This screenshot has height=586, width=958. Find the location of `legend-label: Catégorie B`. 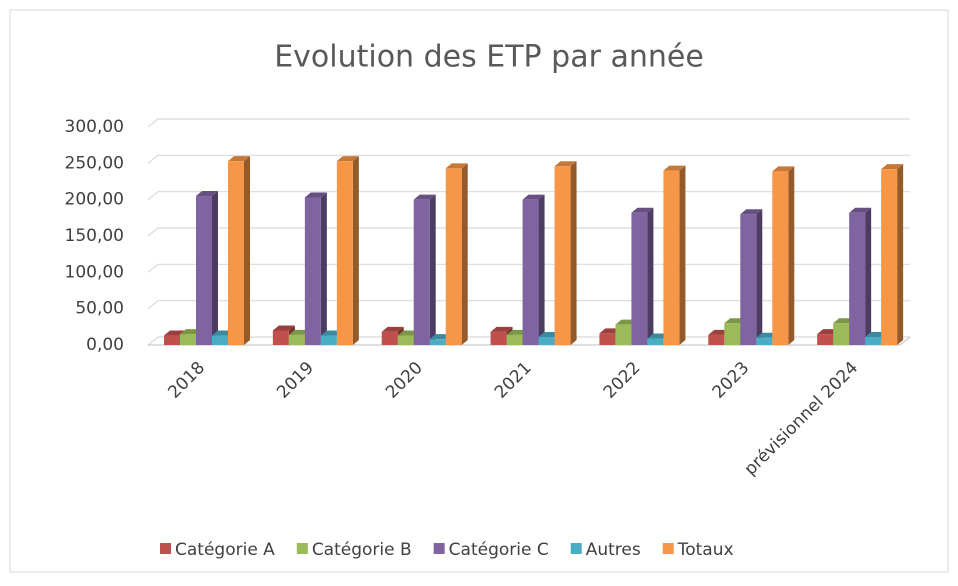

legend-label: Catégorie B is located at coordinates (362, 550).